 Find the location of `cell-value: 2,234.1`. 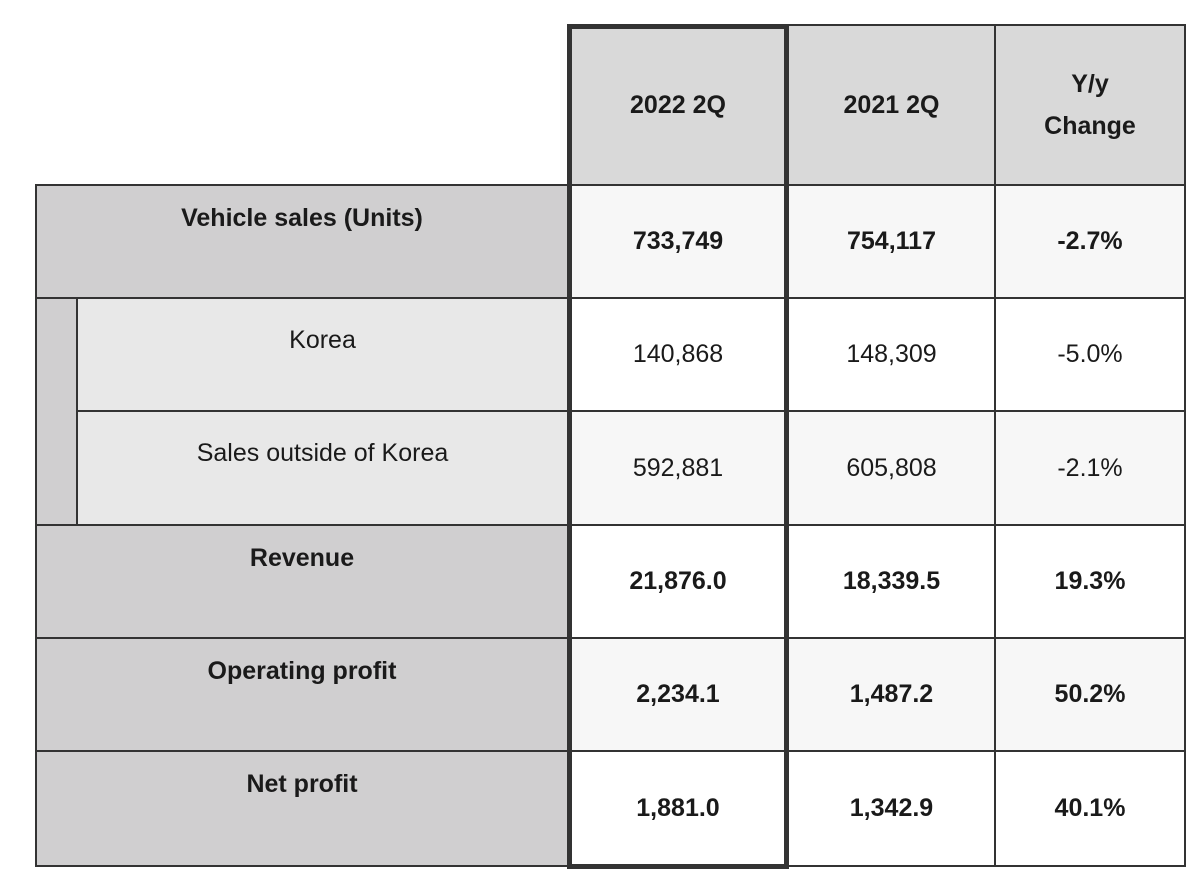

cell-value: 2,234.1 is located at coordinates (678, 694).